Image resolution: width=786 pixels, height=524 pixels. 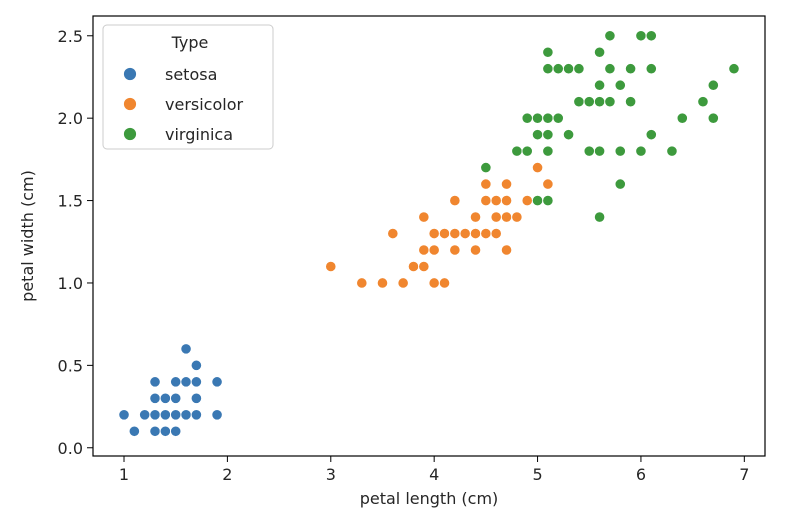 I want to click on legend-marker-versicolor, so click(x=130, y=104).